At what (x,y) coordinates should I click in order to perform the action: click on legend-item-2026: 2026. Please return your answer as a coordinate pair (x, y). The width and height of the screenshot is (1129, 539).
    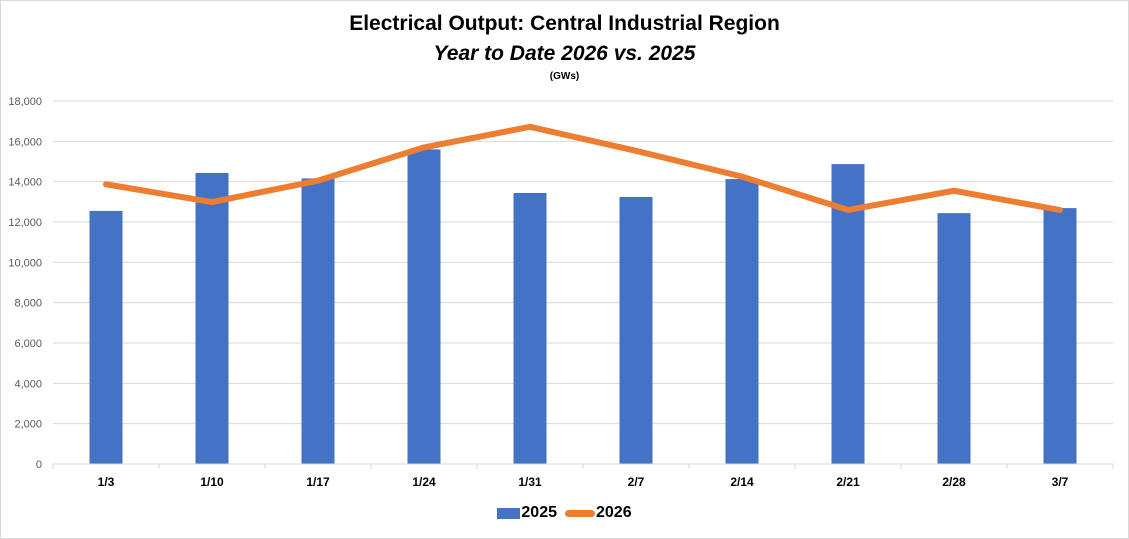
    Looking at the image, I should click on (598, 513).